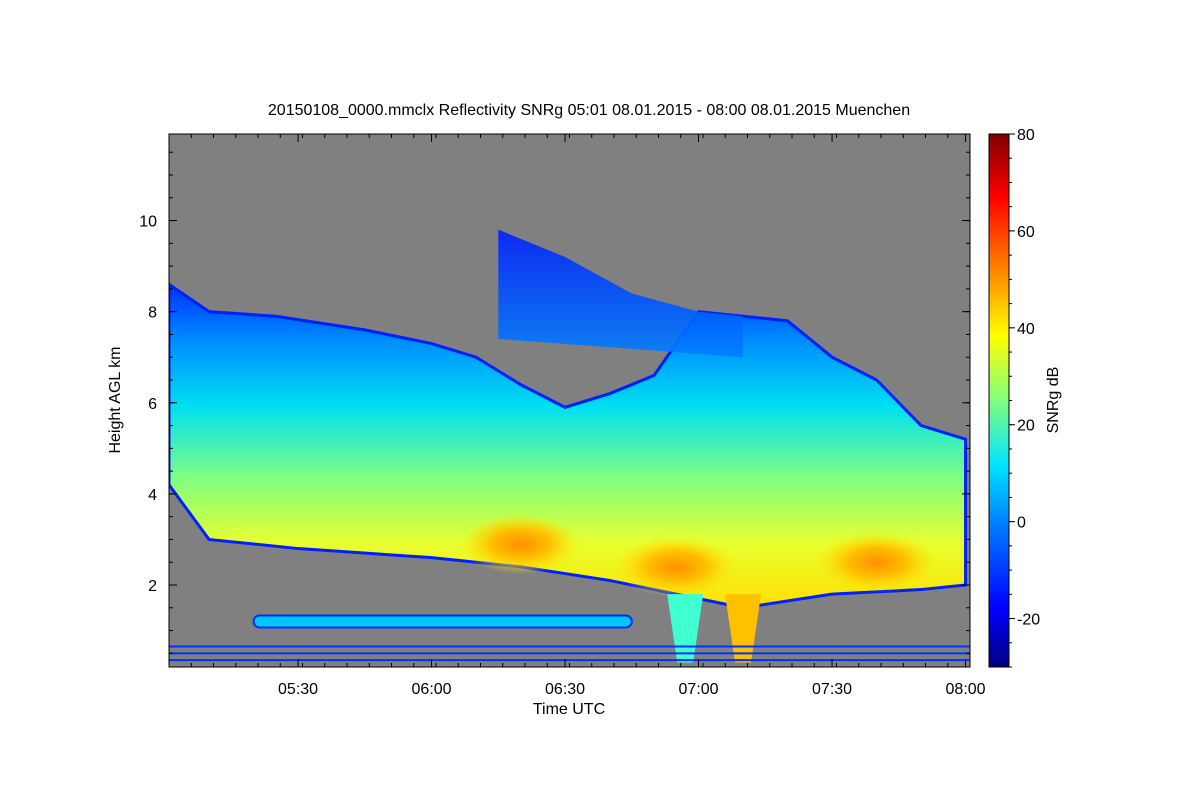  Describe the element at coordinates (152, 495) in the screenshot. I see `y-tick-label: 4` at that location.